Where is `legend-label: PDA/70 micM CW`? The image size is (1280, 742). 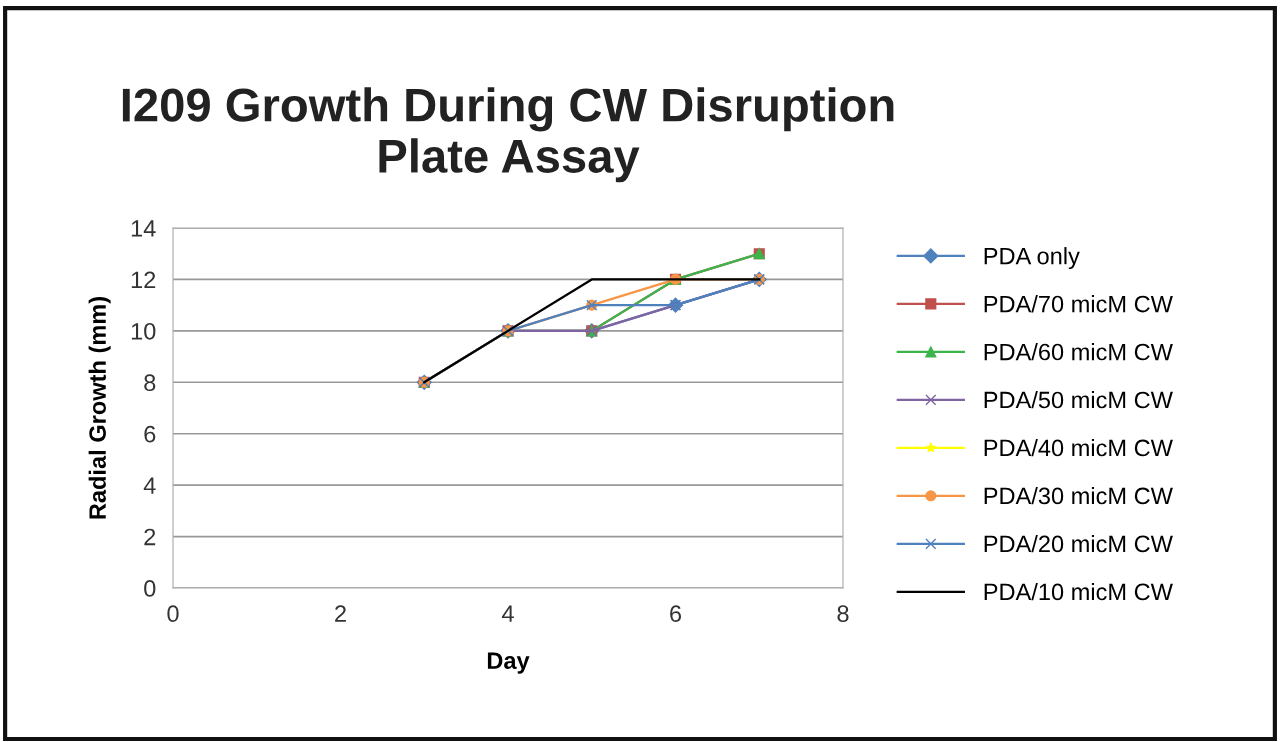
legend-label: PDA/70 micM CW is located at coordinates (1078, 304).